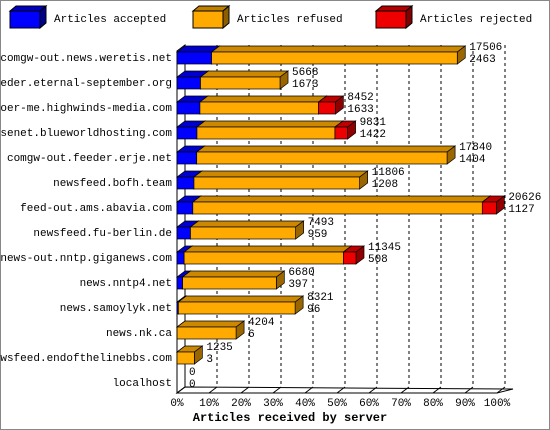  I want to click on value-label: 5668, so click(305, 73).